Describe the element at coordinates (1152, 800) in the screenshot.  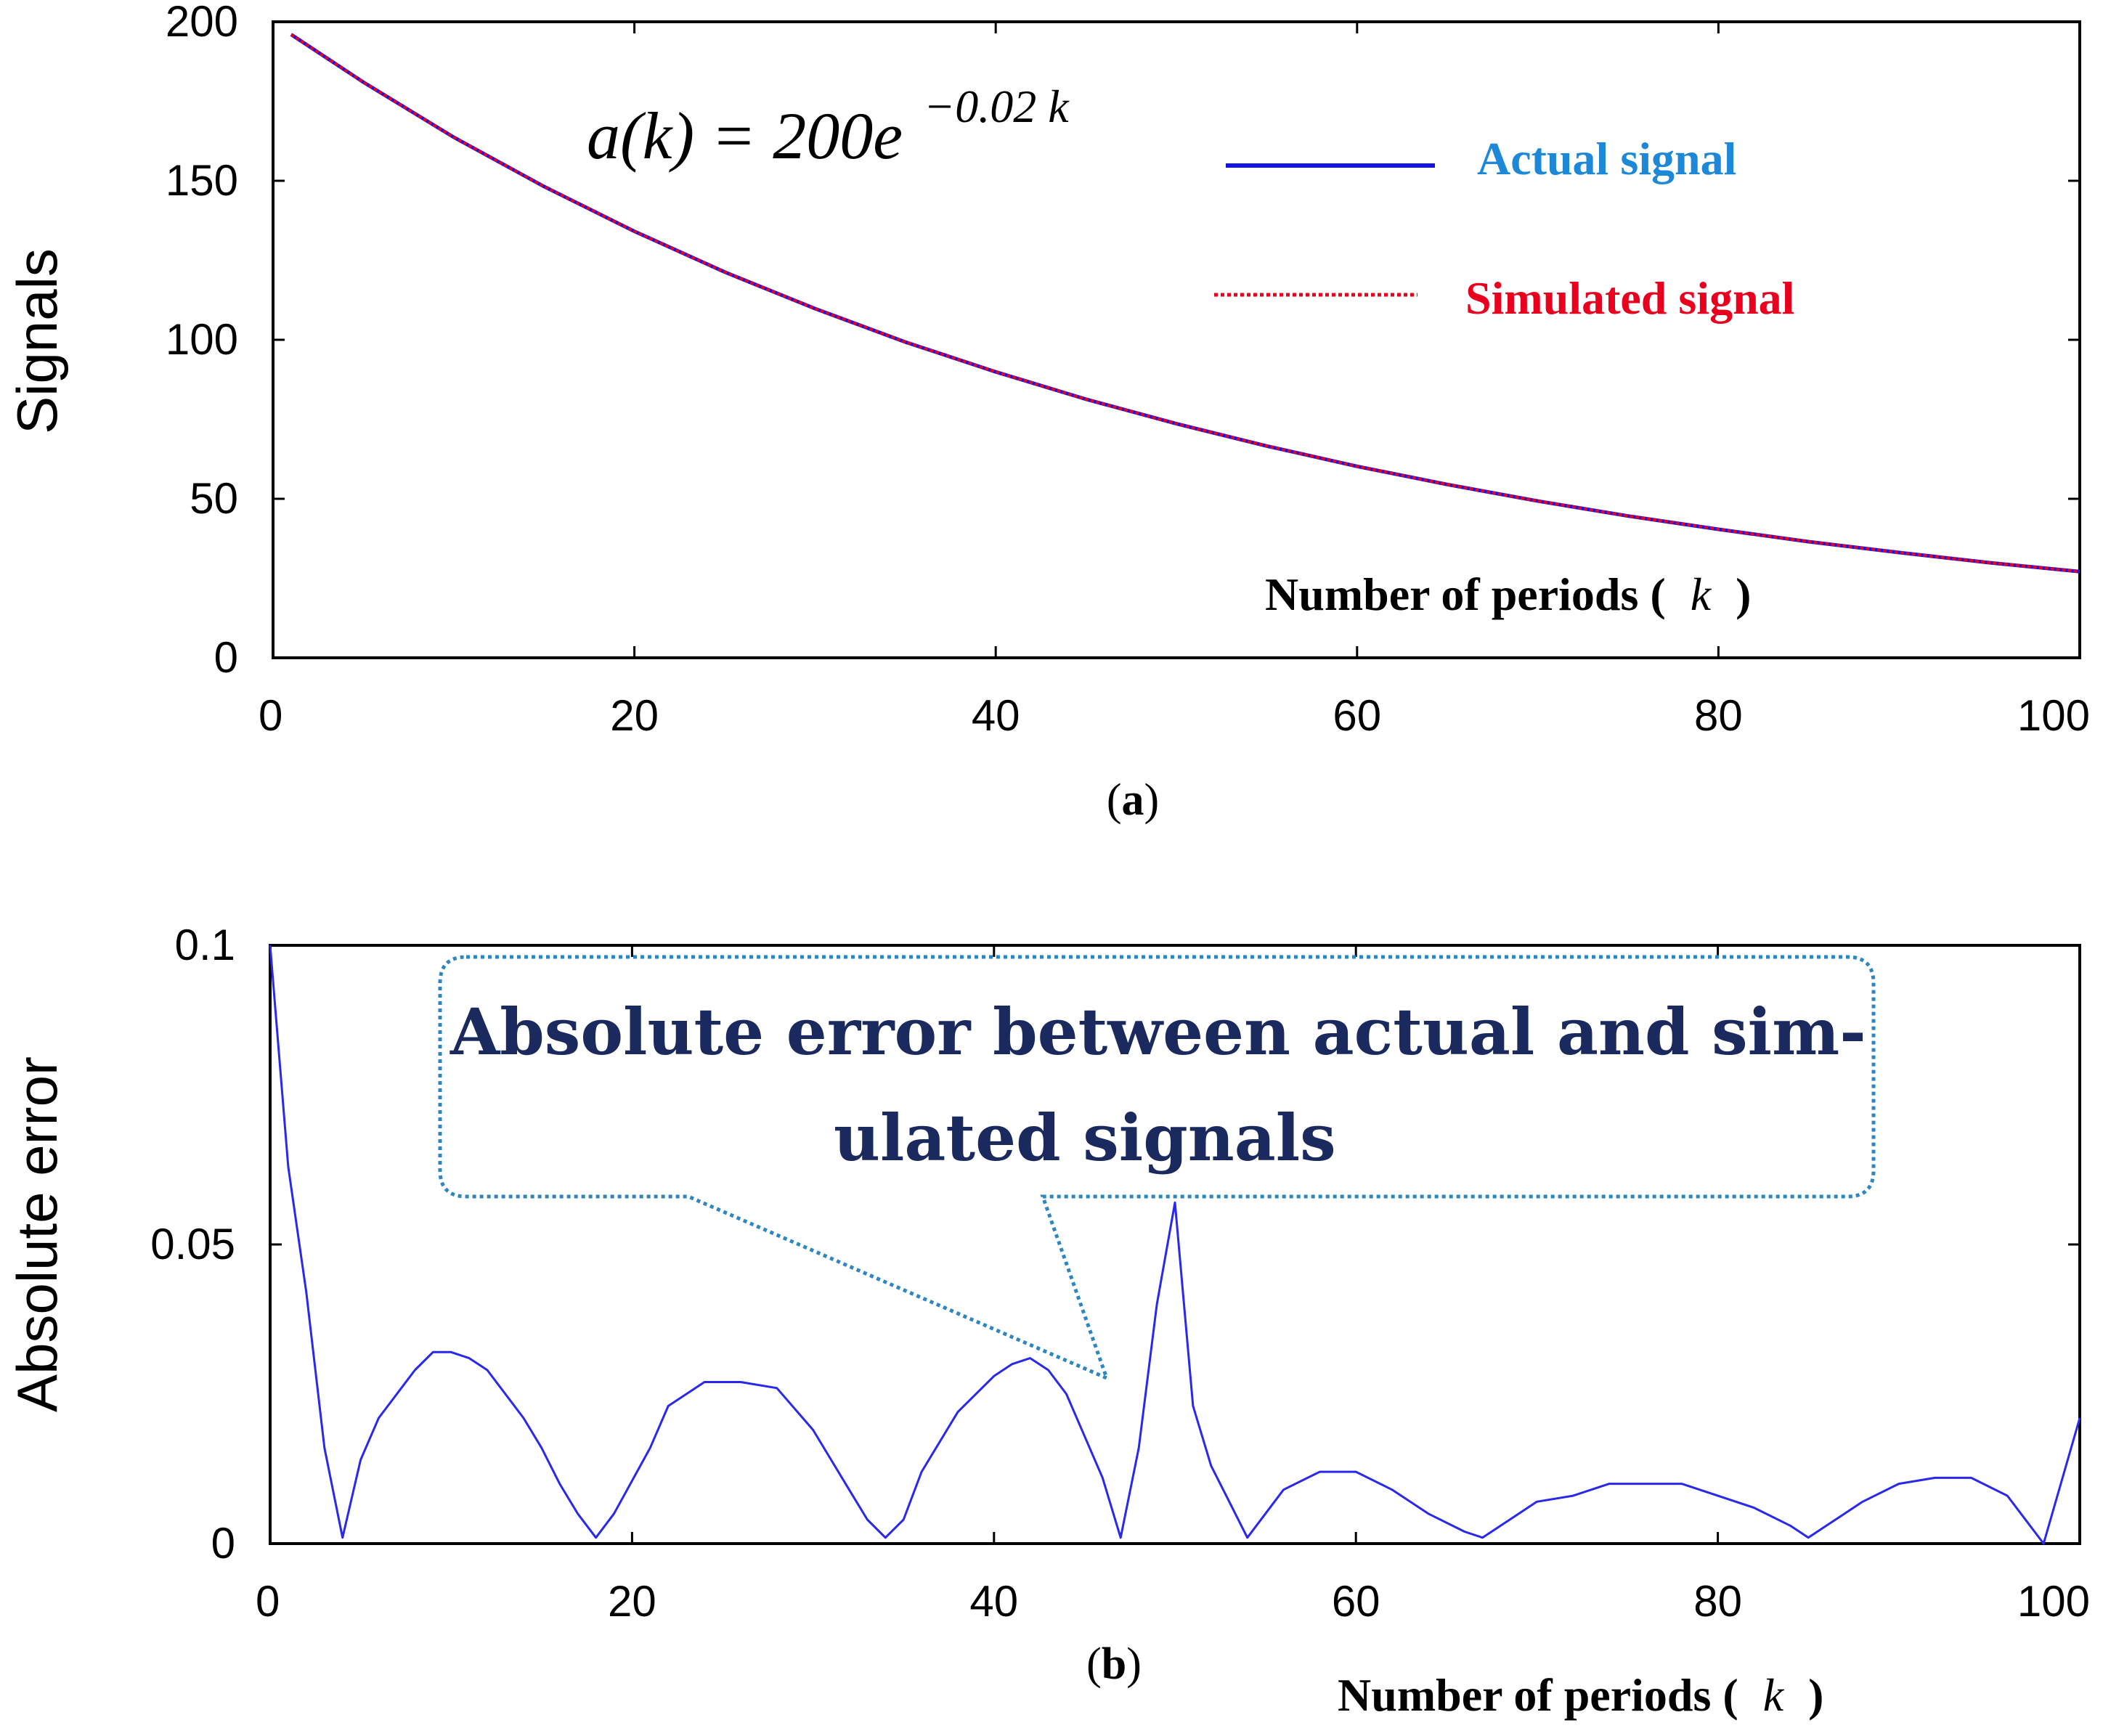
I see `panel-a-caption-close: )` at that location.